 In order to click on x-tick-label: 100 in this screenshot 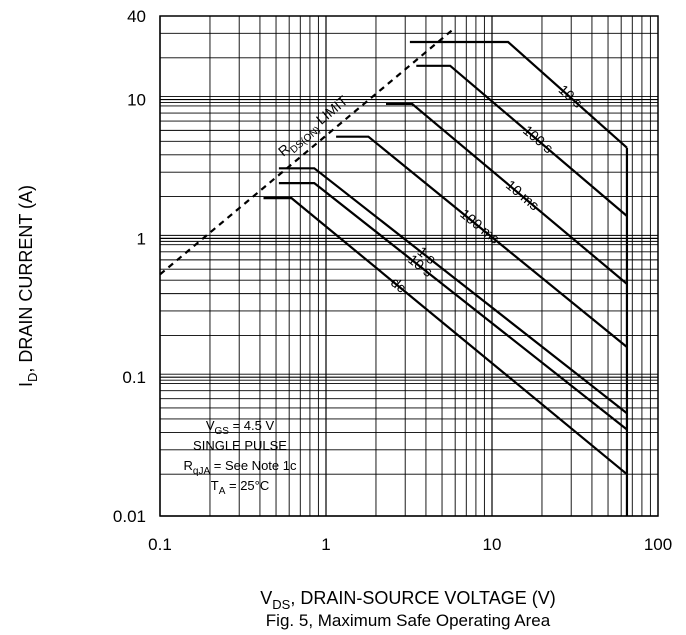, I will do `click(658, 544)`.